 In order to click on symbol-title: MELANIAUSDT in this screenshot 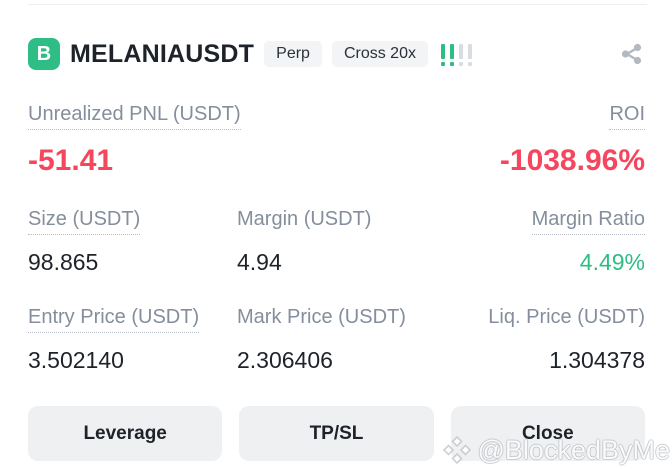, I will do `click(162, 53)`.